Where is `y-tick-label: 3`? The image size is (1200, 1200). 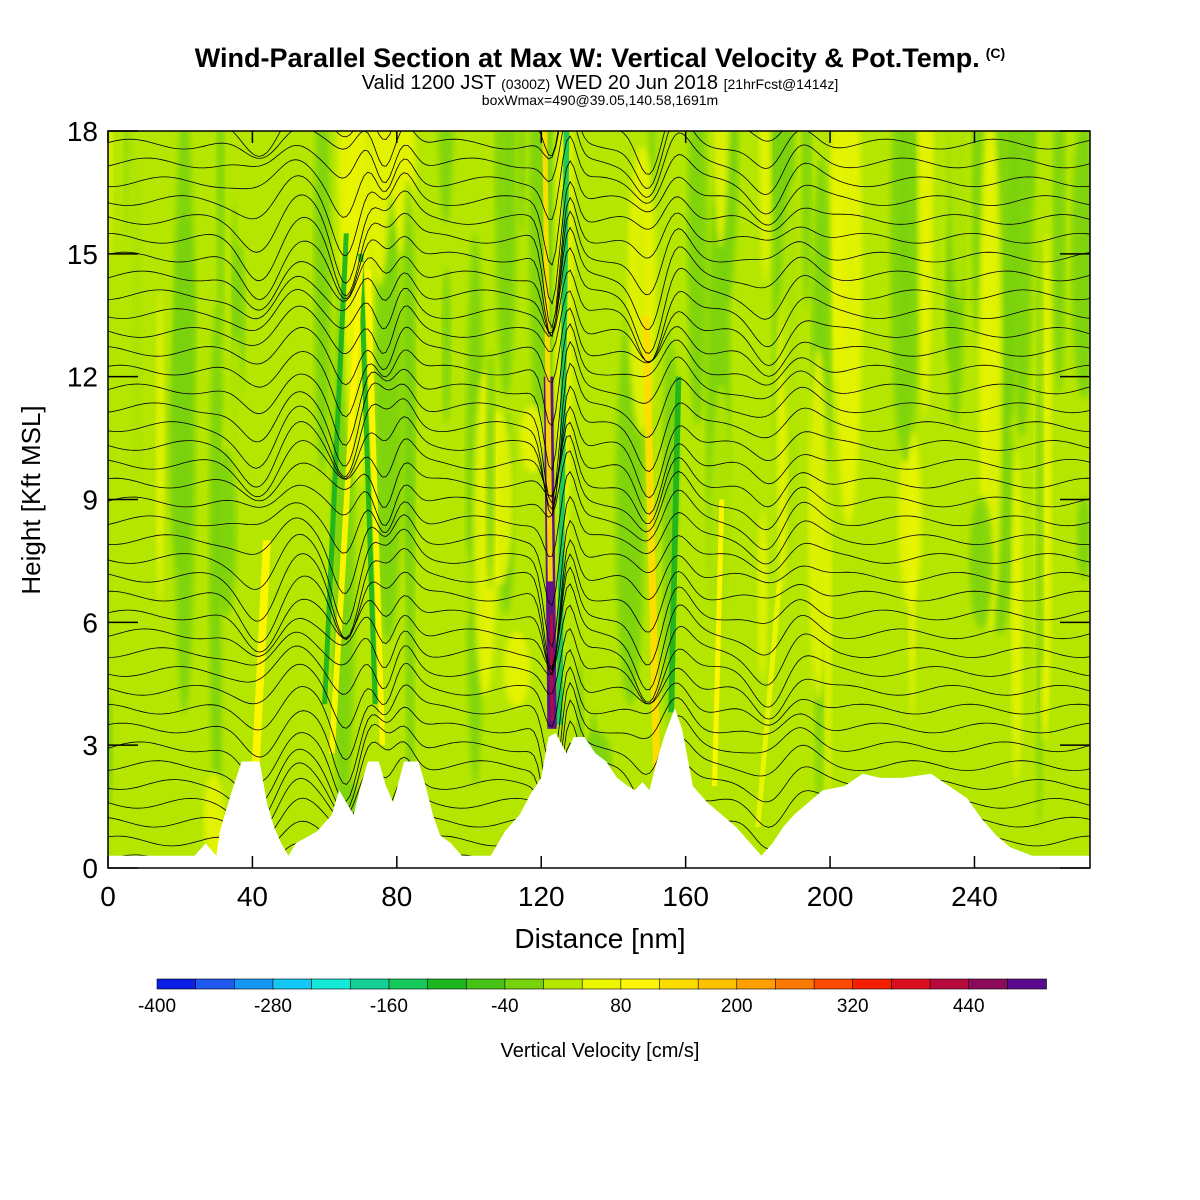
y-tick-label: 3 is located at coordinates (90, 745).